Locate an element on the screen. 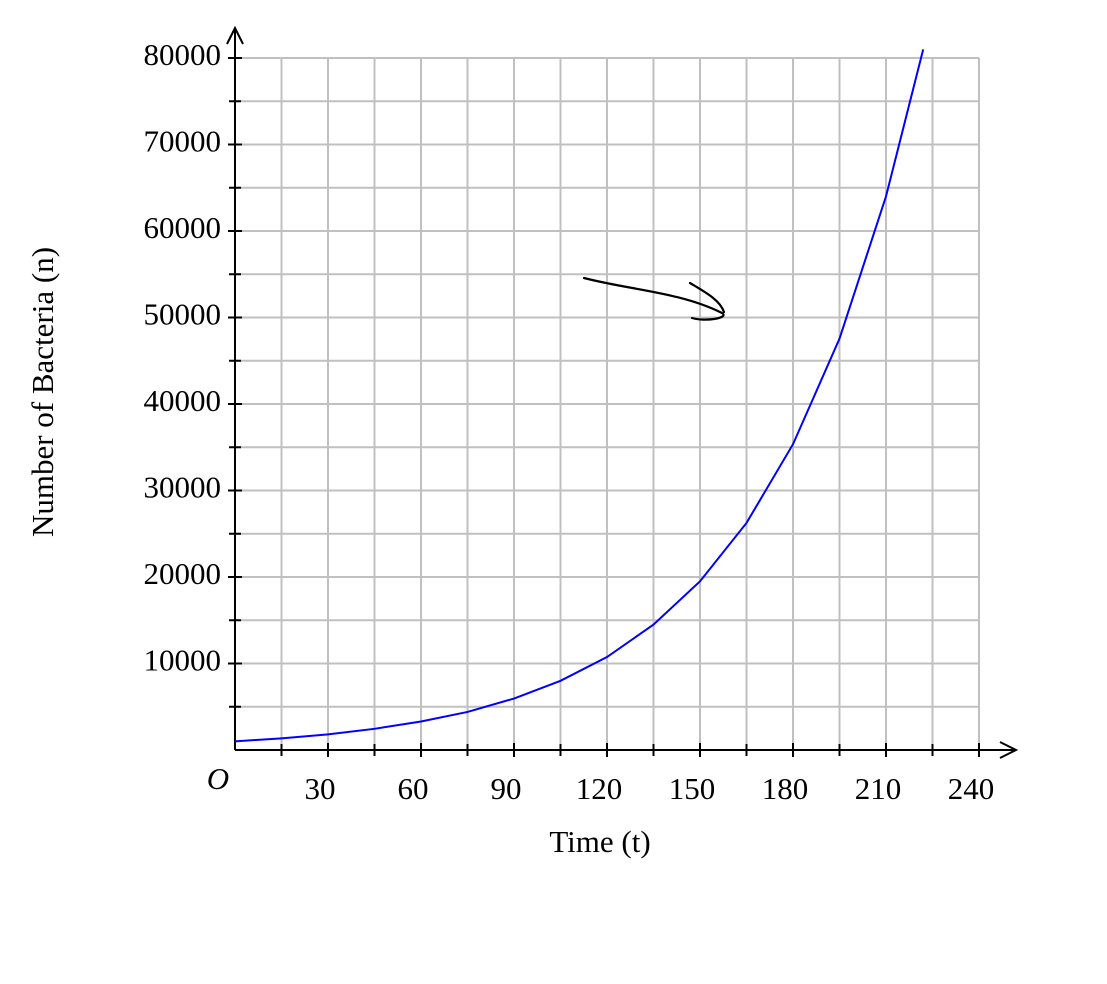  handwritten-annotation is located at coordinates (654, 298).